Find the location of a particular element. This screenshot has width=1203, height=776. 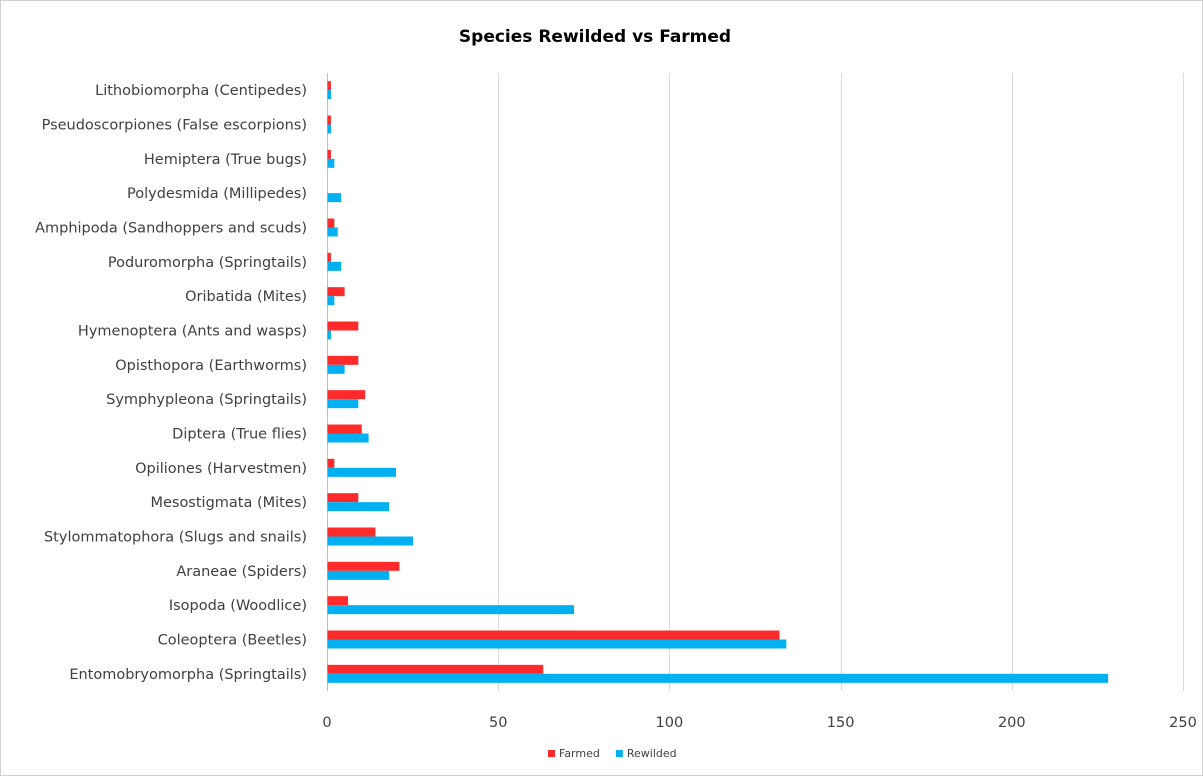

category-label: Poduromorpha (Springtails) is located at coordinates (207, 263).